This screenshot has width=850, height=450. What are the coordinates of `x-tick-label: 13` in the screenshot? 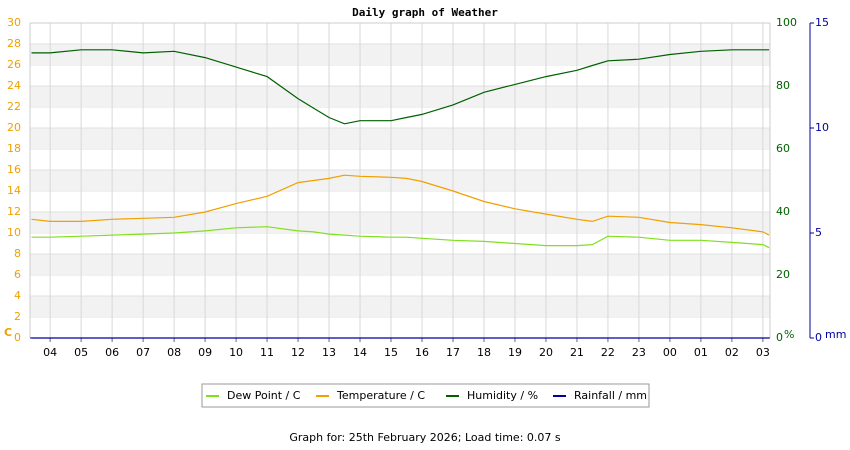 It's located at (329, 352).